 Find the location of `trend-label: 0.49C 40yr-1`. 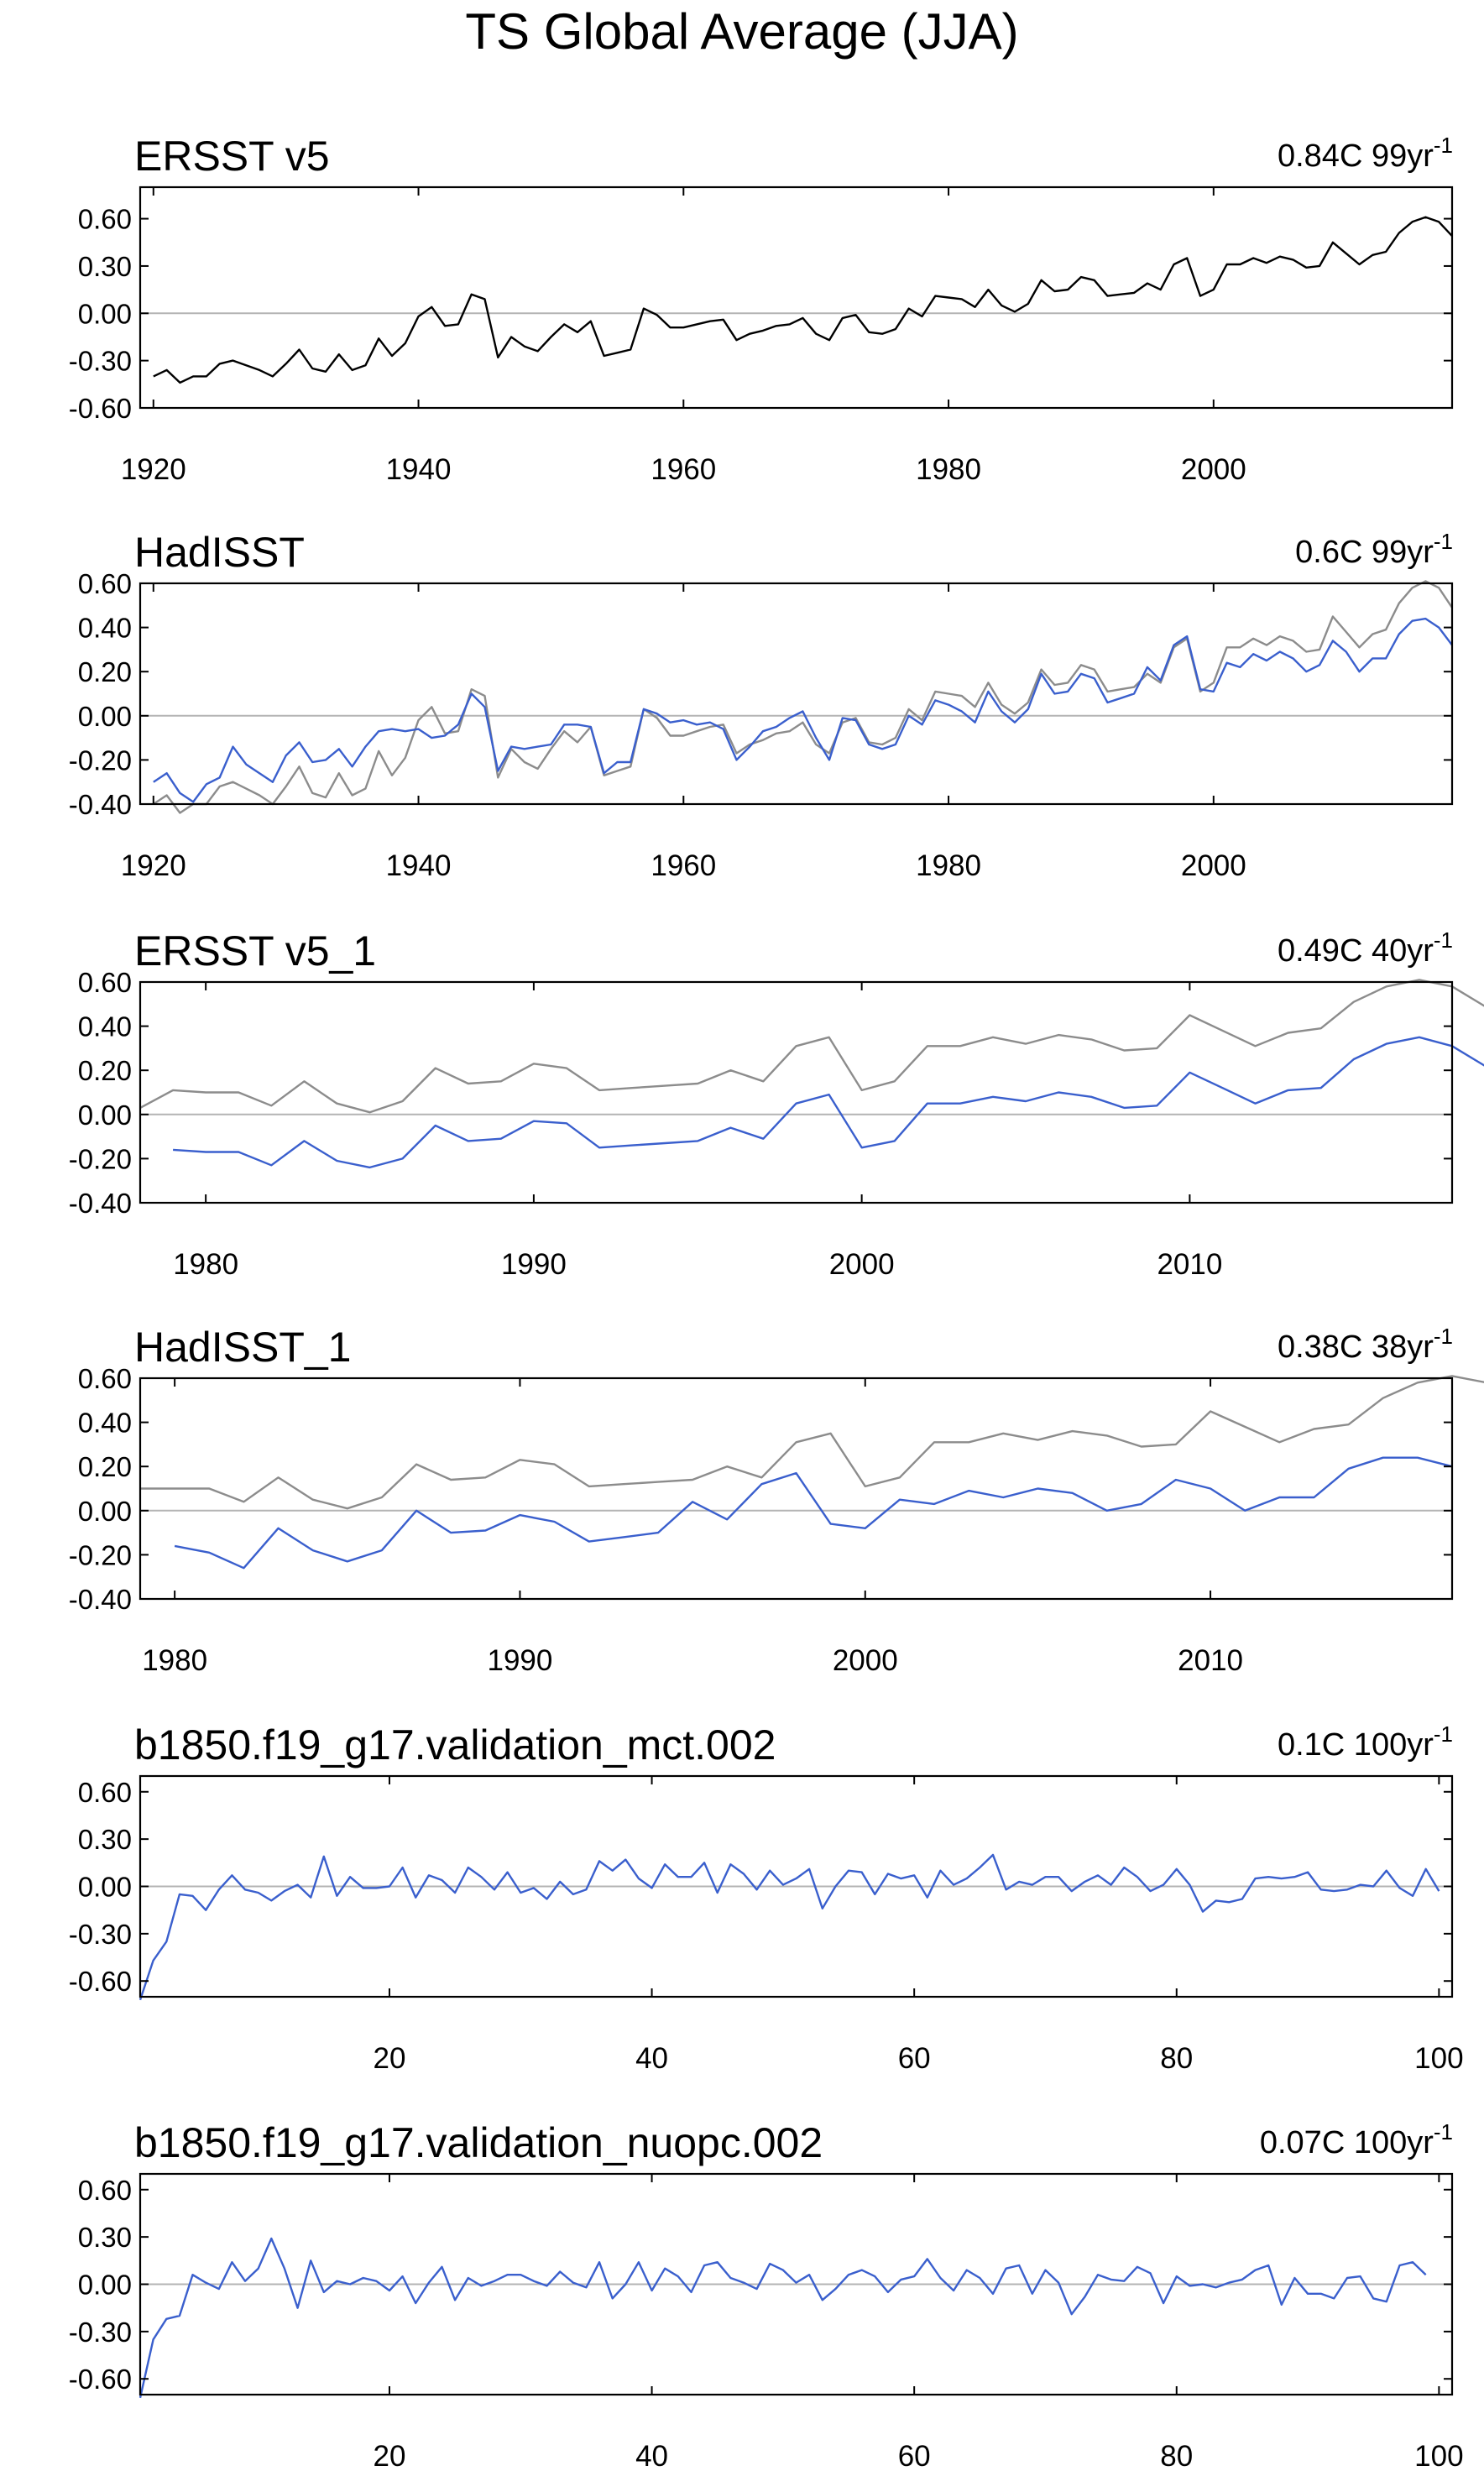

trend-label: 0.49C 40yr-1 is located at coordinates (1365, 948).